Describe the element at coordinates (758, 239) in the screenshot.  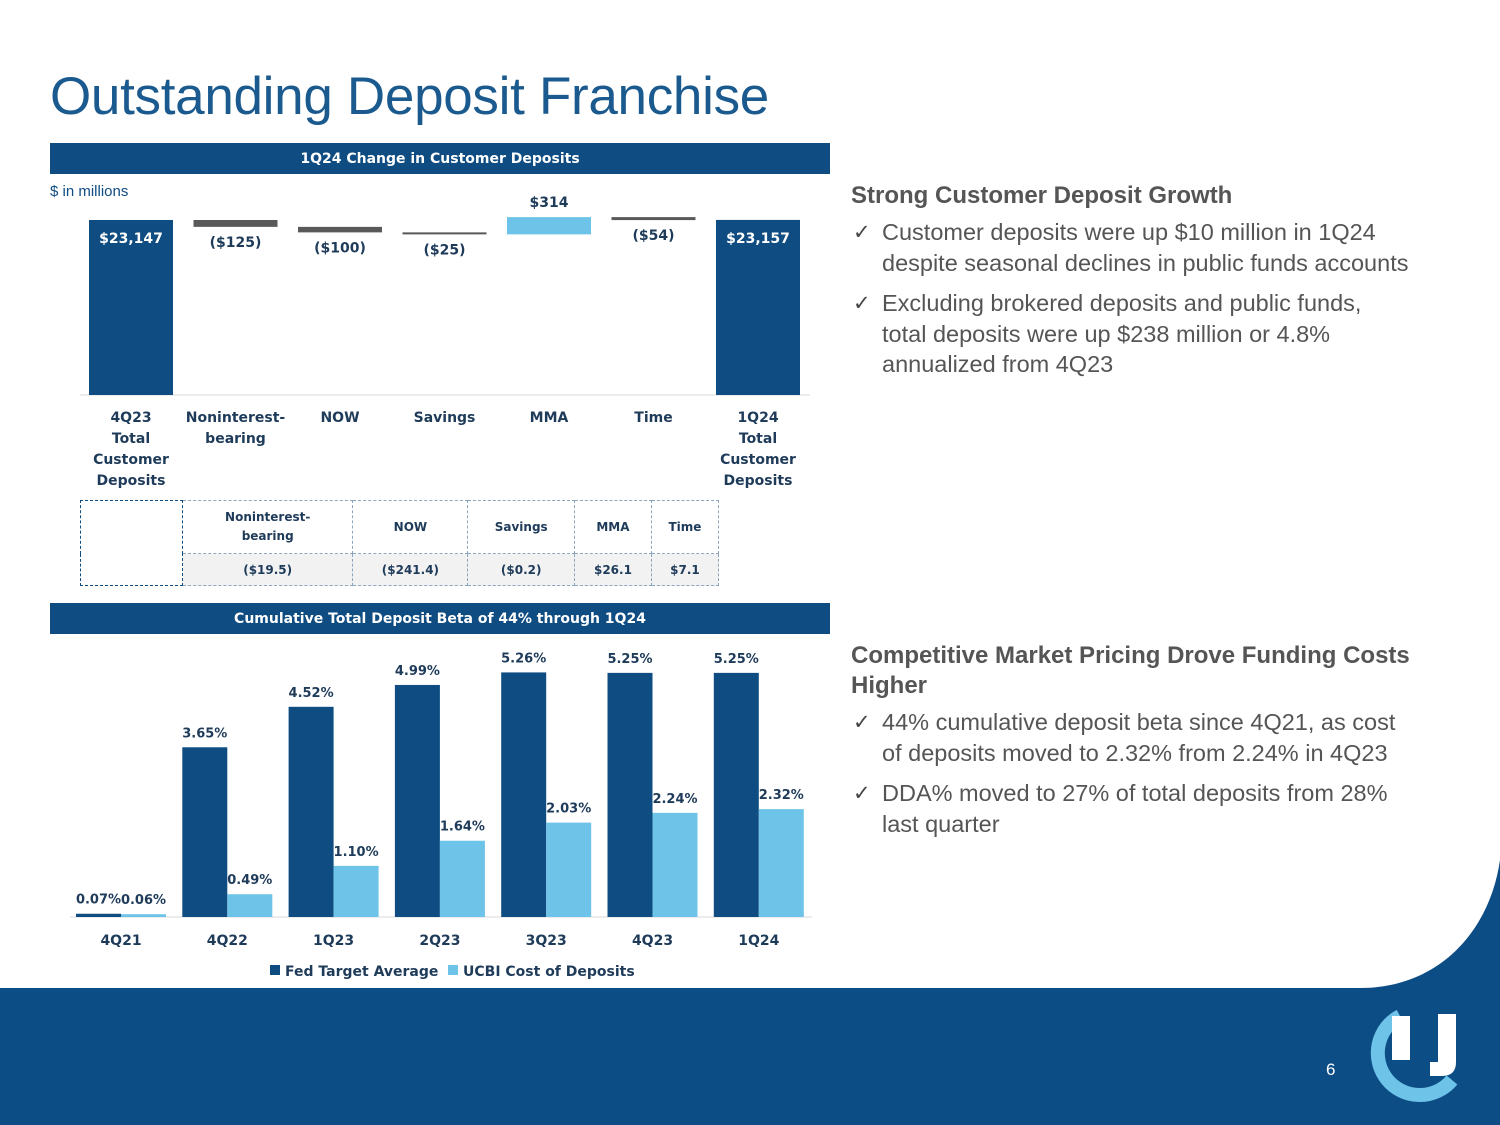
I see `waterfall-data-label: $23,157` at that location.